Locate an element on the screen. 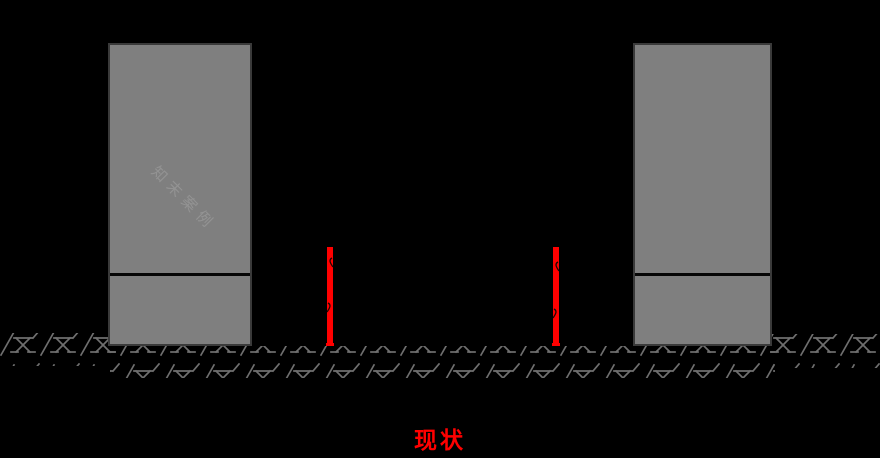 Image resolution: width=880 pixels, height=458 pixels. survey-marker-right is located at coordinates (556, 296).